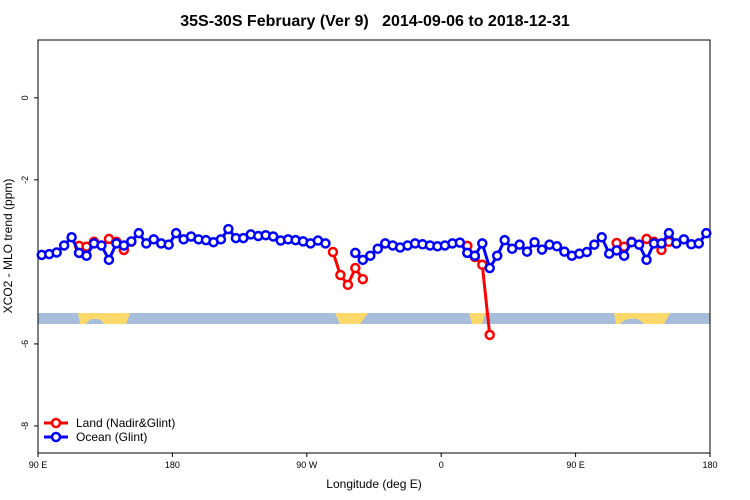  What do you see at coordinates (307, 465) in the screenshot?
I see `x-tick-label: 90 W` at bounding box center [307, 465].